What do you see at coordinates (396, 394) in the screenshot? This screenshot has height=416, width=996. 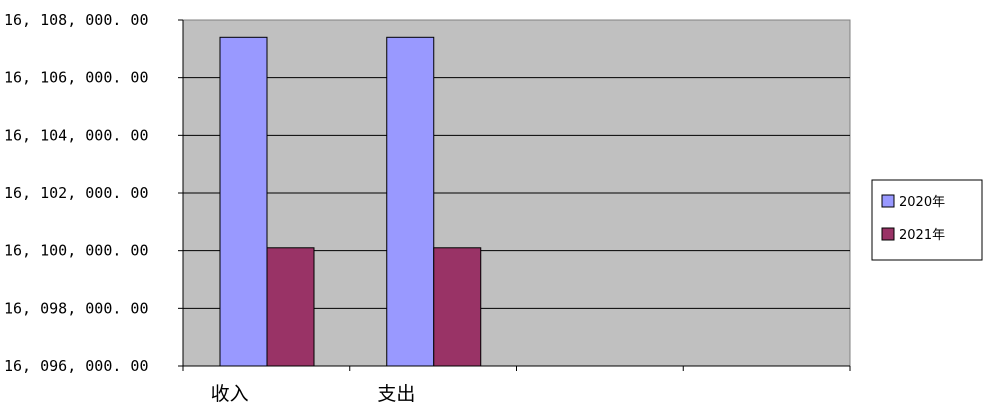 I see `x-tick-label: 支出` at bounding box center [396, 394].